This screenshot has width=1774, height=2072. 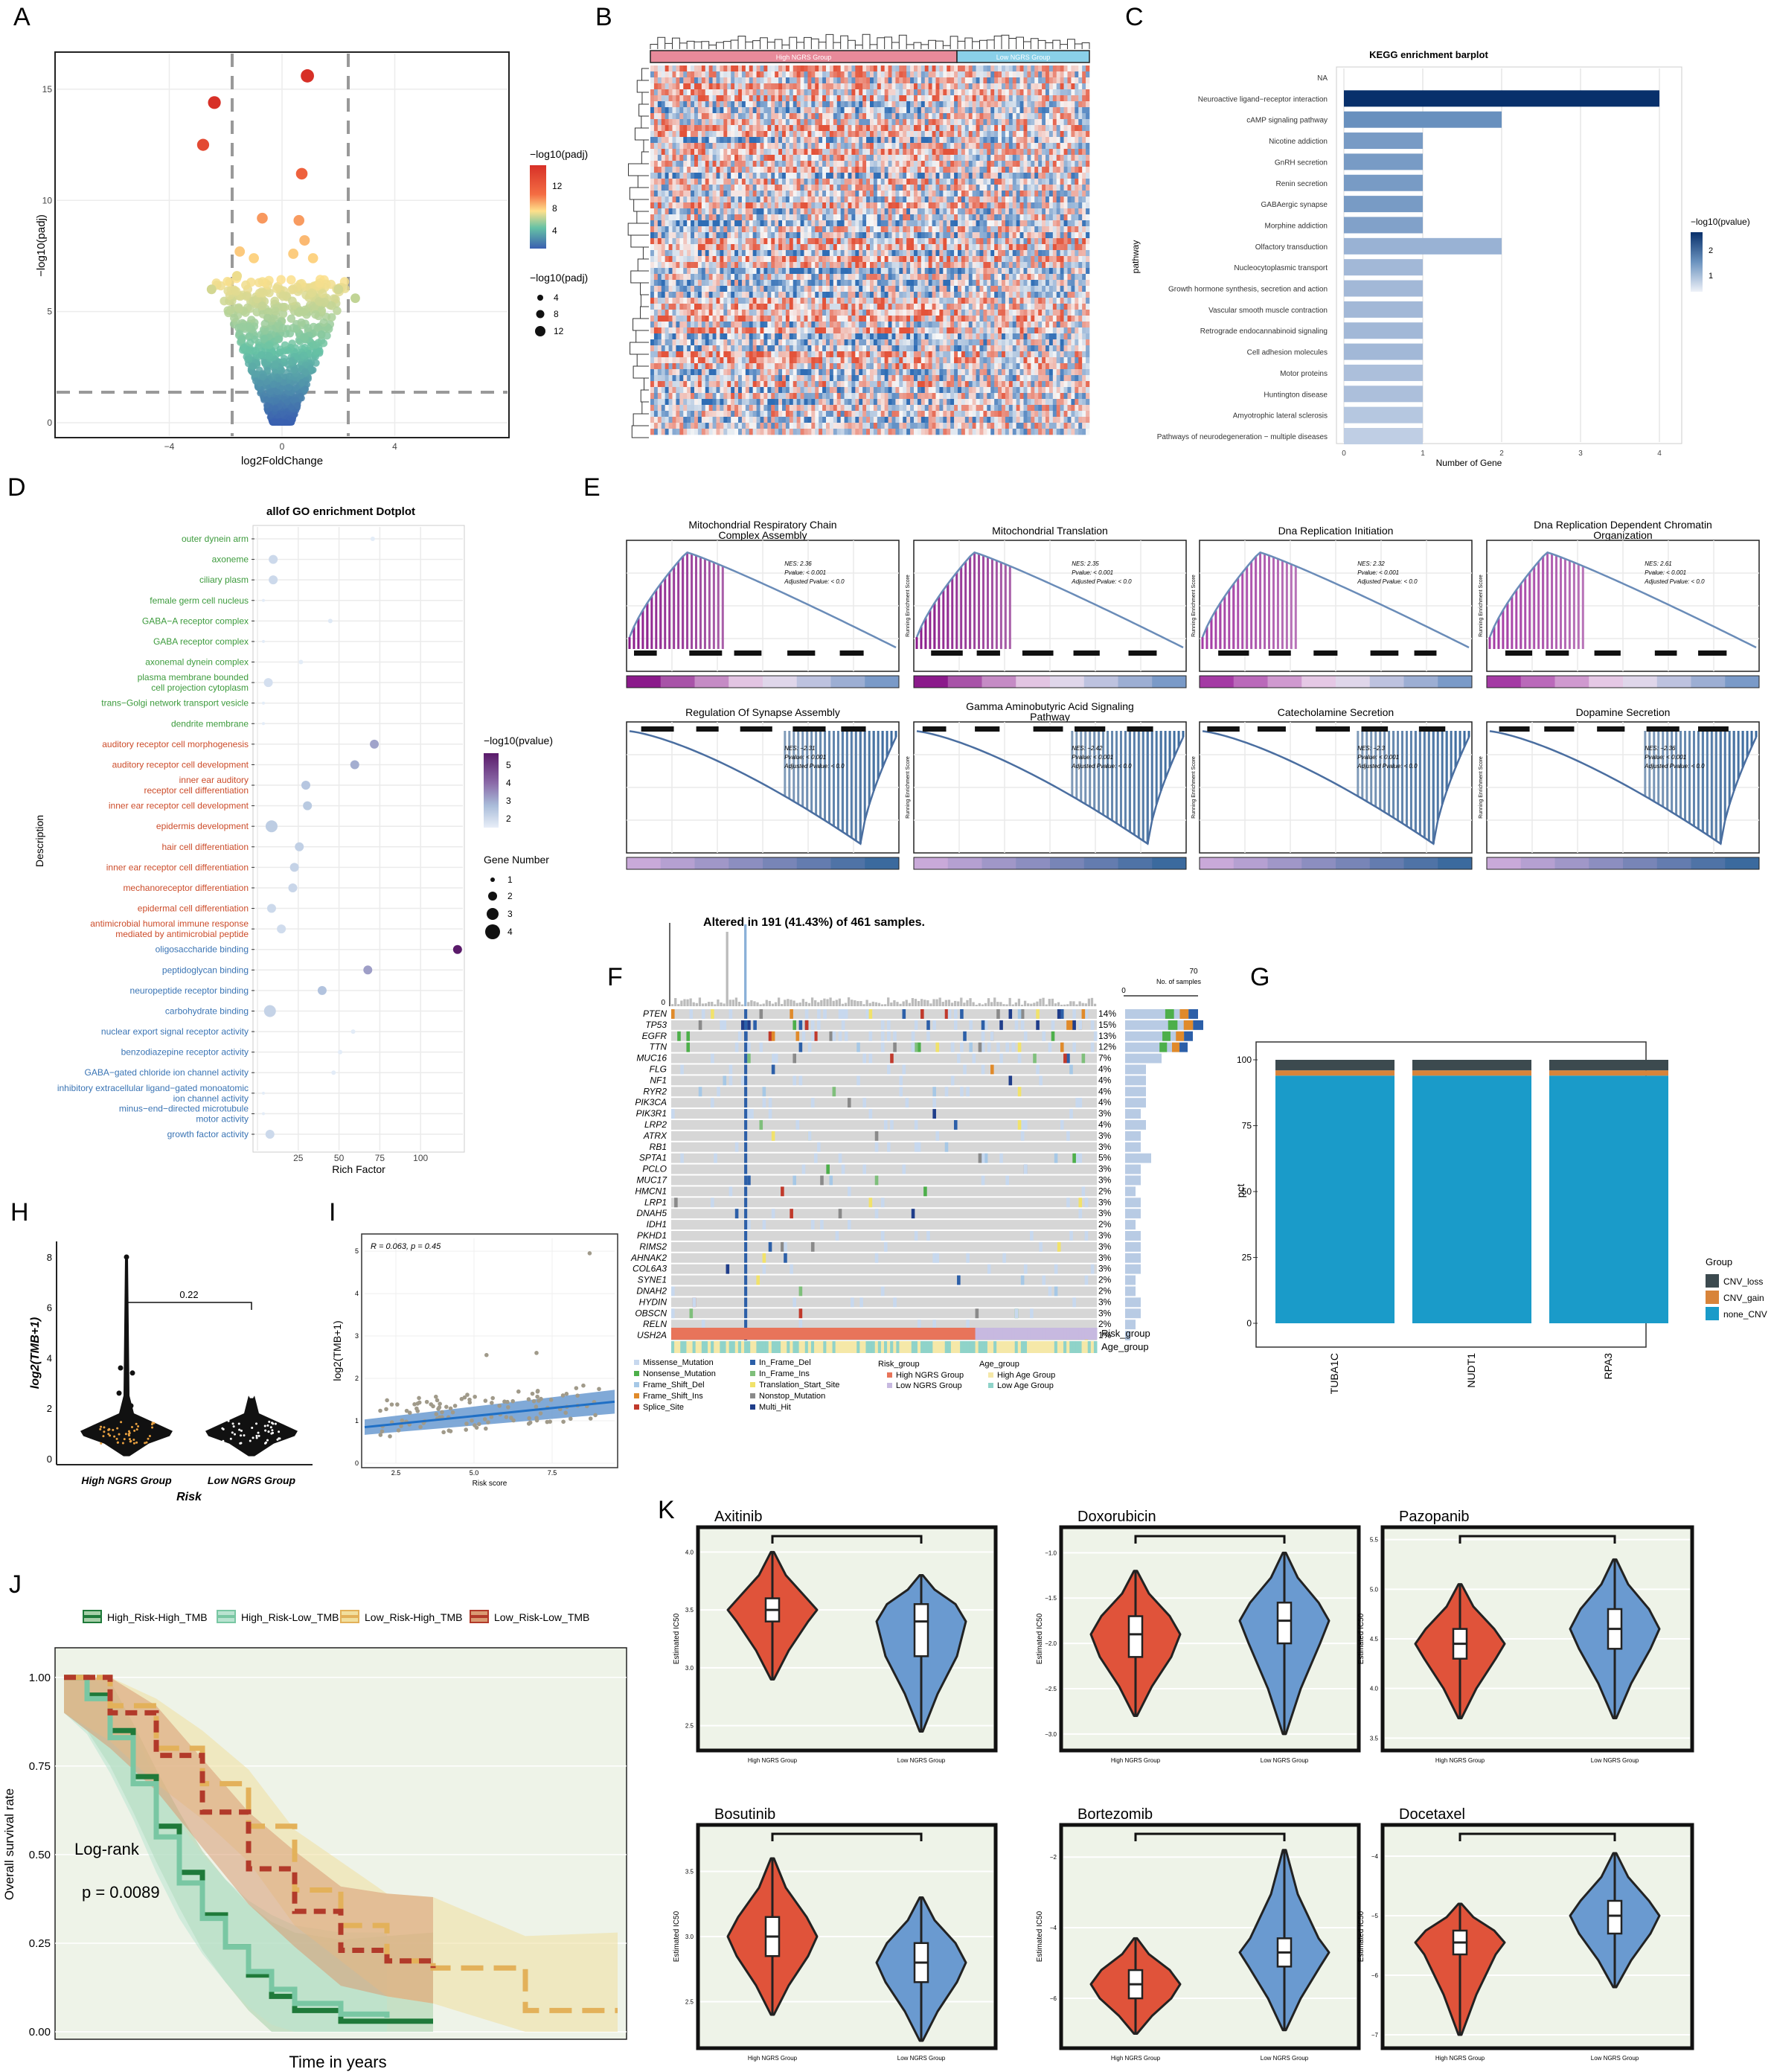 I want to click on heatmap-group-label-high: High NGRS Group, so click(x=804, y=57).